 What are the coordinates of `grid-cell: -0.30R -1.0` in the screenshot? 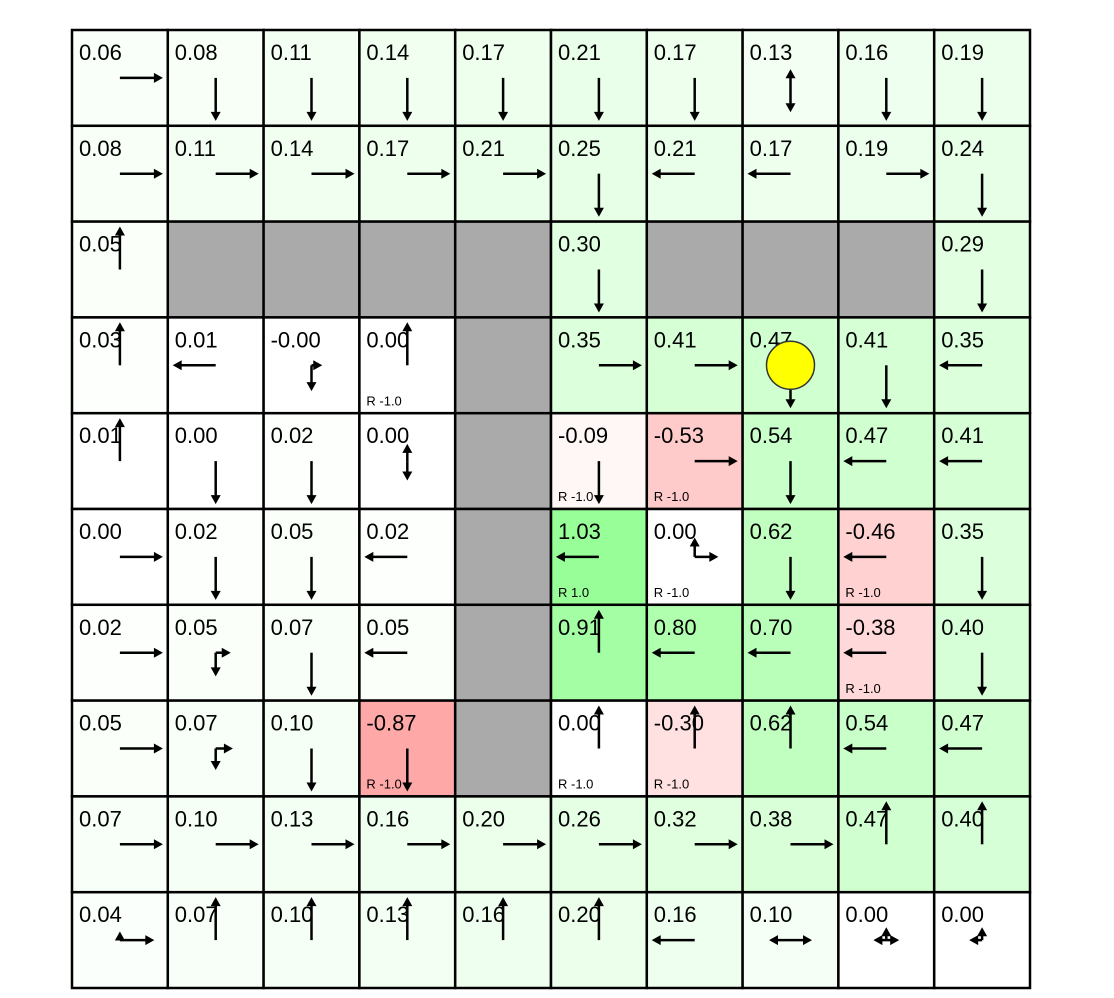 It's located at (694, 748).